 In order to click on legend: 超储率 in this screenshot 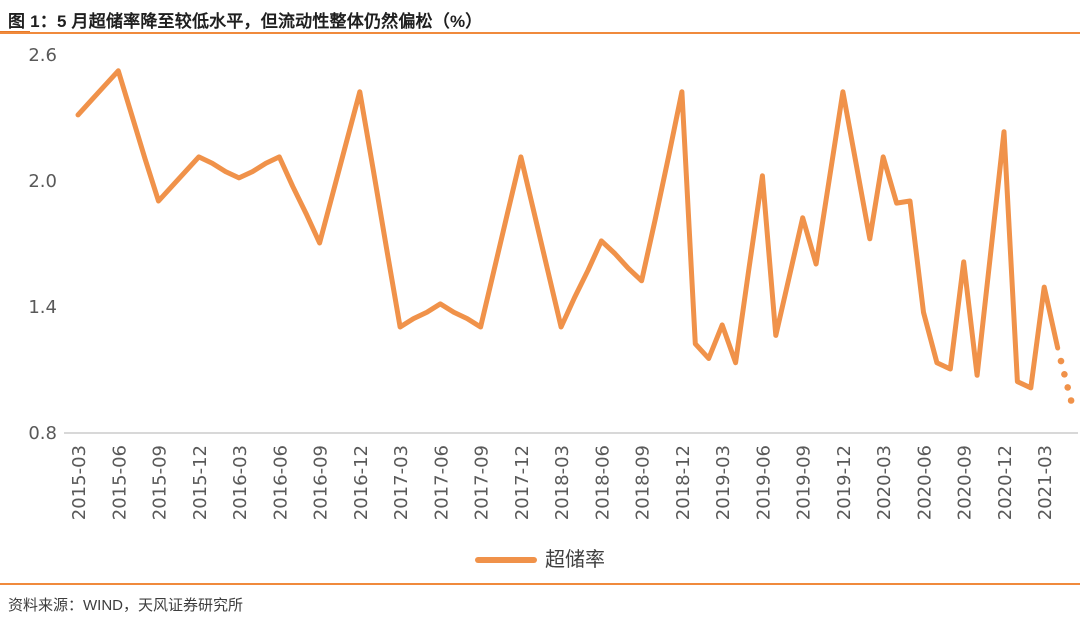, I will do `click(540, 560)`.